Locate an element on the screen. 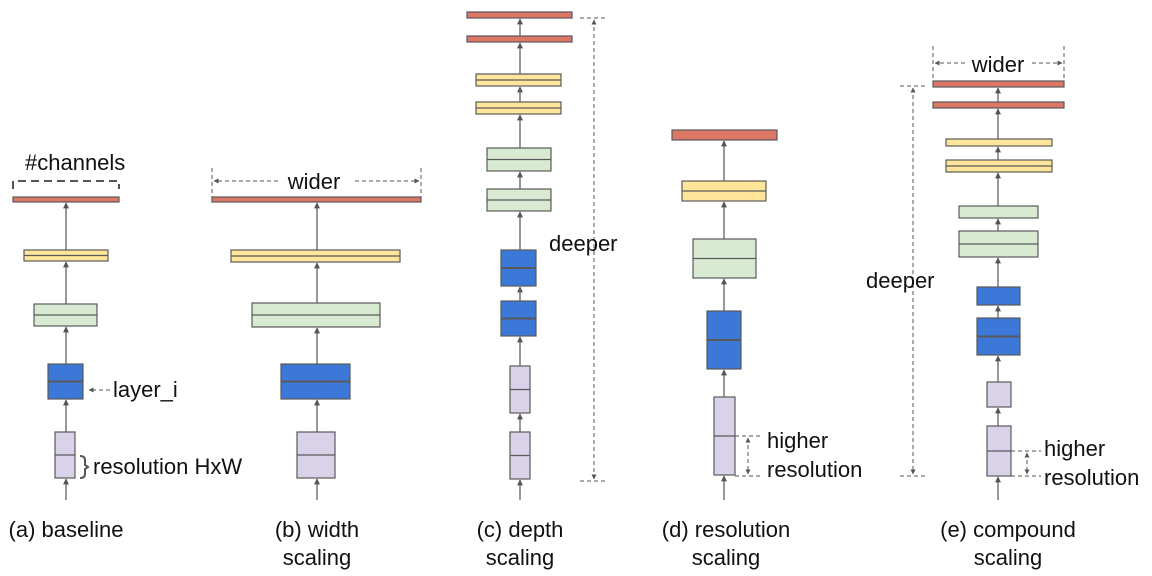  caption-depth-line1: (c) depth is located at coordinates (520, 529).